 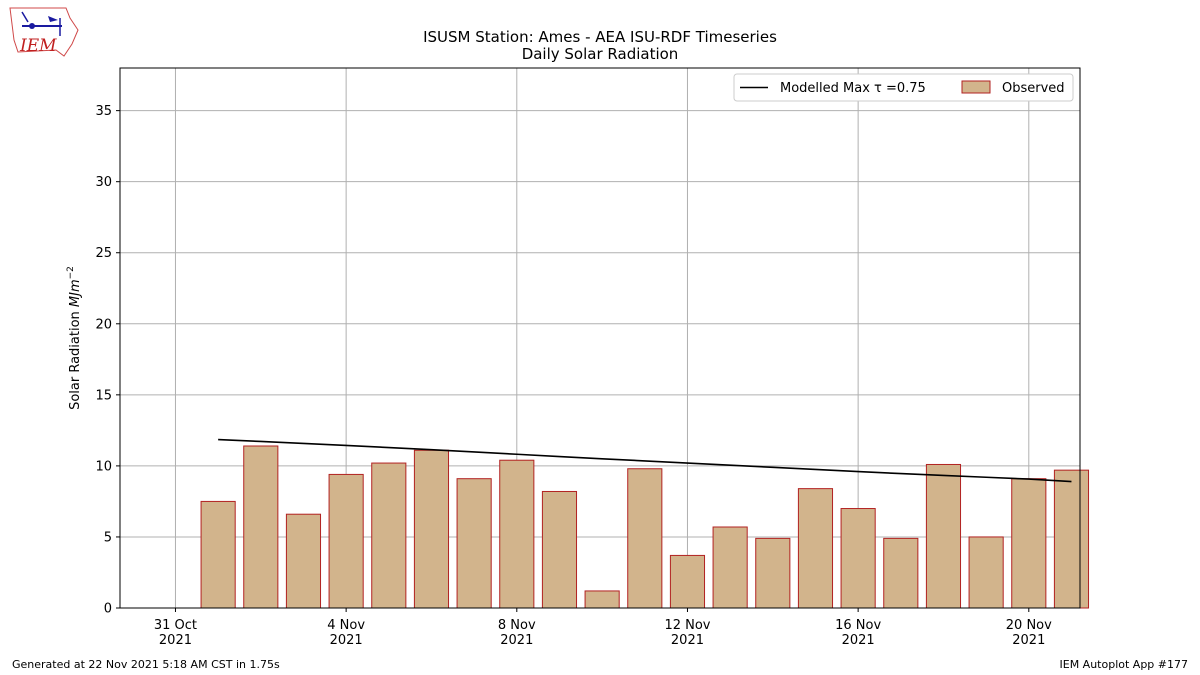 I want to click on y-tick-label: 5, so click(x=108, y=537).